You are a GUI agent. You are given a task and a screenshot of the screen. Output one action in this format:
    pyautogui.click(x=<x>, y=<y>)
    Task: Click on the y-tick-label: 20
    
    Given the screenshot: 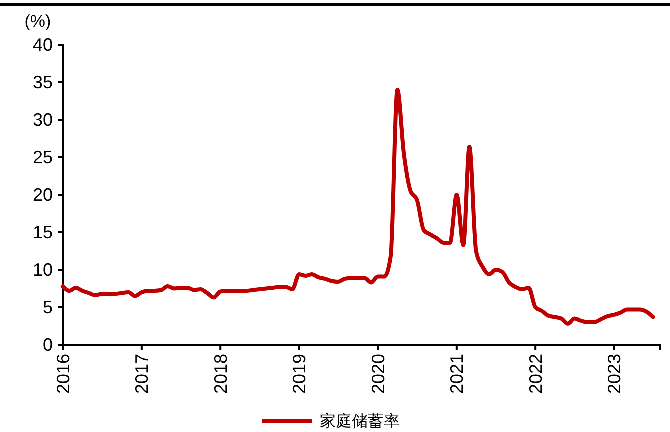 What is the action you would take?
    pyautogui.click(x=42, y=194)
    